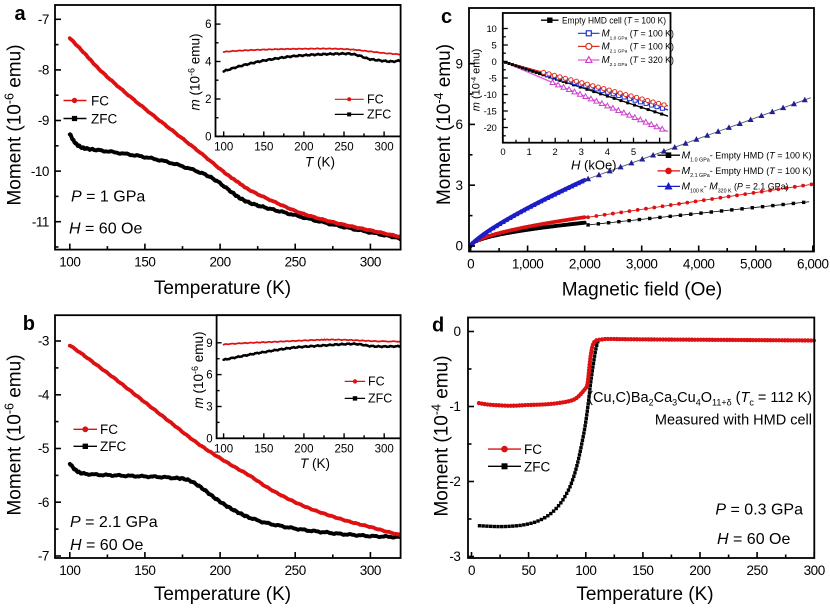 The width and height of the screenshot is (830, 612). I want to click on svg-text: 6, so click(209, 376).